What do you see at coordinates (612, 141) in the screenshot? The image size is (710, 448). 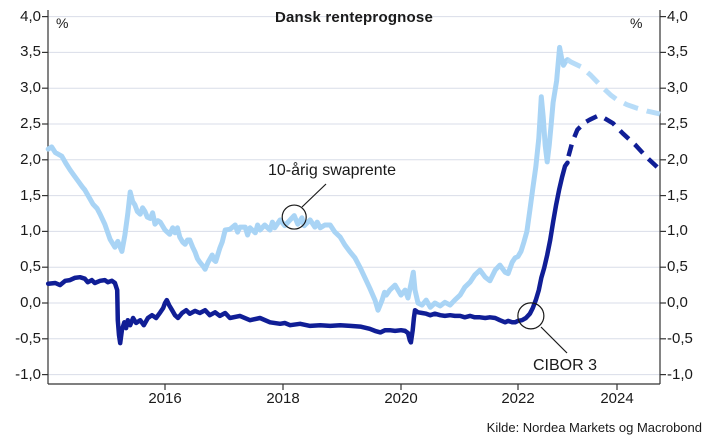 I see `cibor3-forecast-line` at bounding box center [612, 141].